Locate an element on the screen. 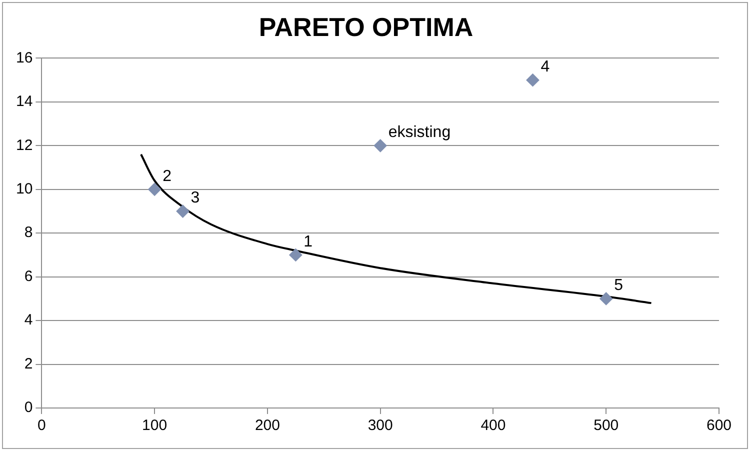  y-tick-label: 14 is located at coordinates (24, 101).